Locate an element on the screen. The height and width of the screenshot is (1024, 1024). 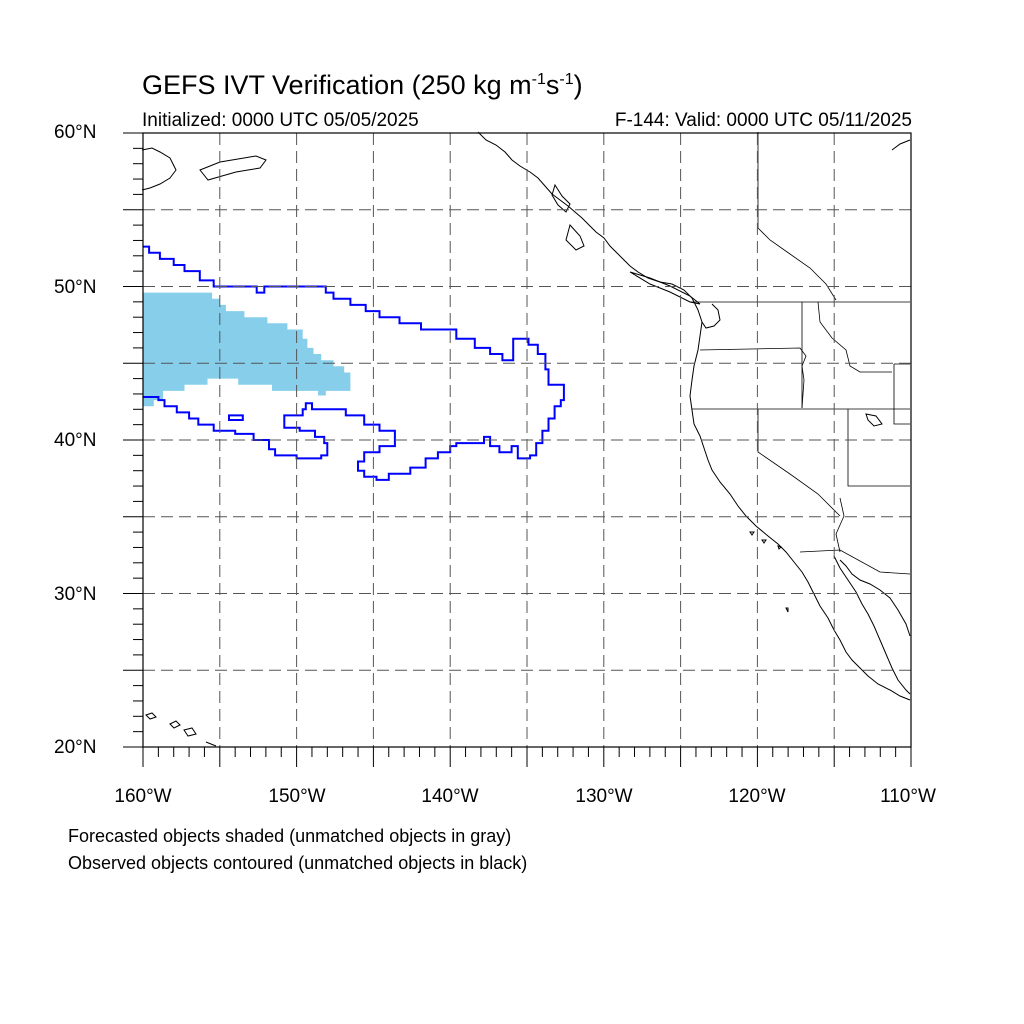
forecast-object-layer is located at coordinates (247, 349).